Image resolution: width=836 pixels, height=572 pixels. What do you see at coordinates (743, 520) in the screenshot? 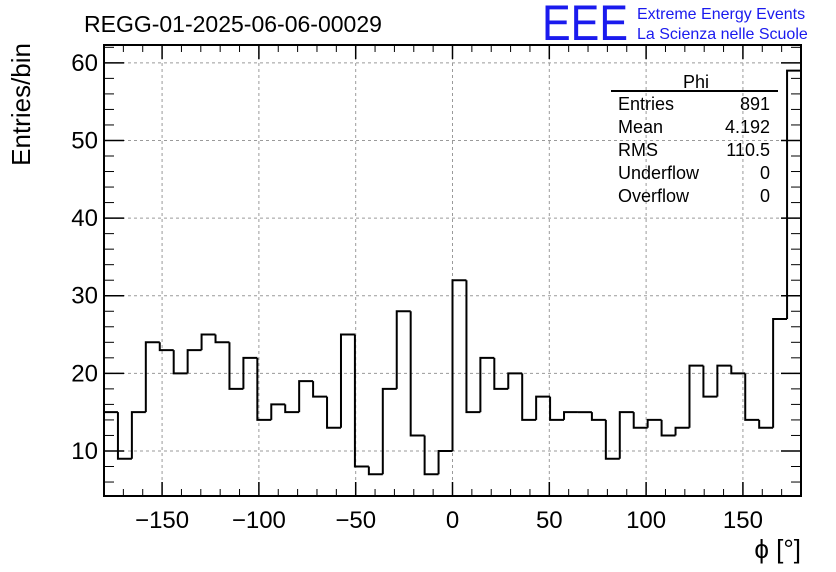
I see `x-tick-label: 150` at bounding box center [743, 520].